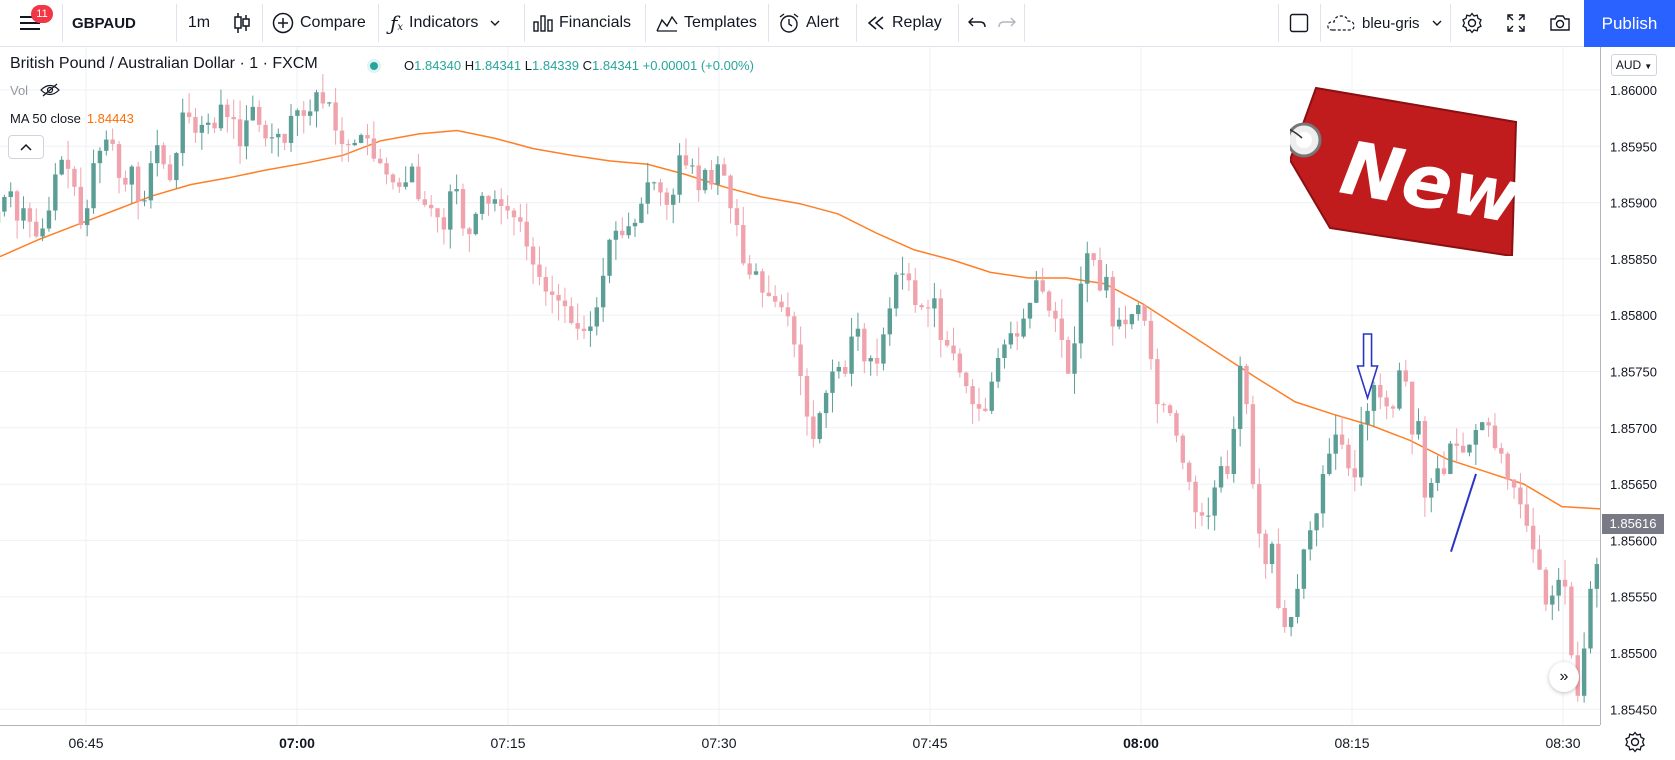  I want to click on collapse-legend-button, so click(26, 147).